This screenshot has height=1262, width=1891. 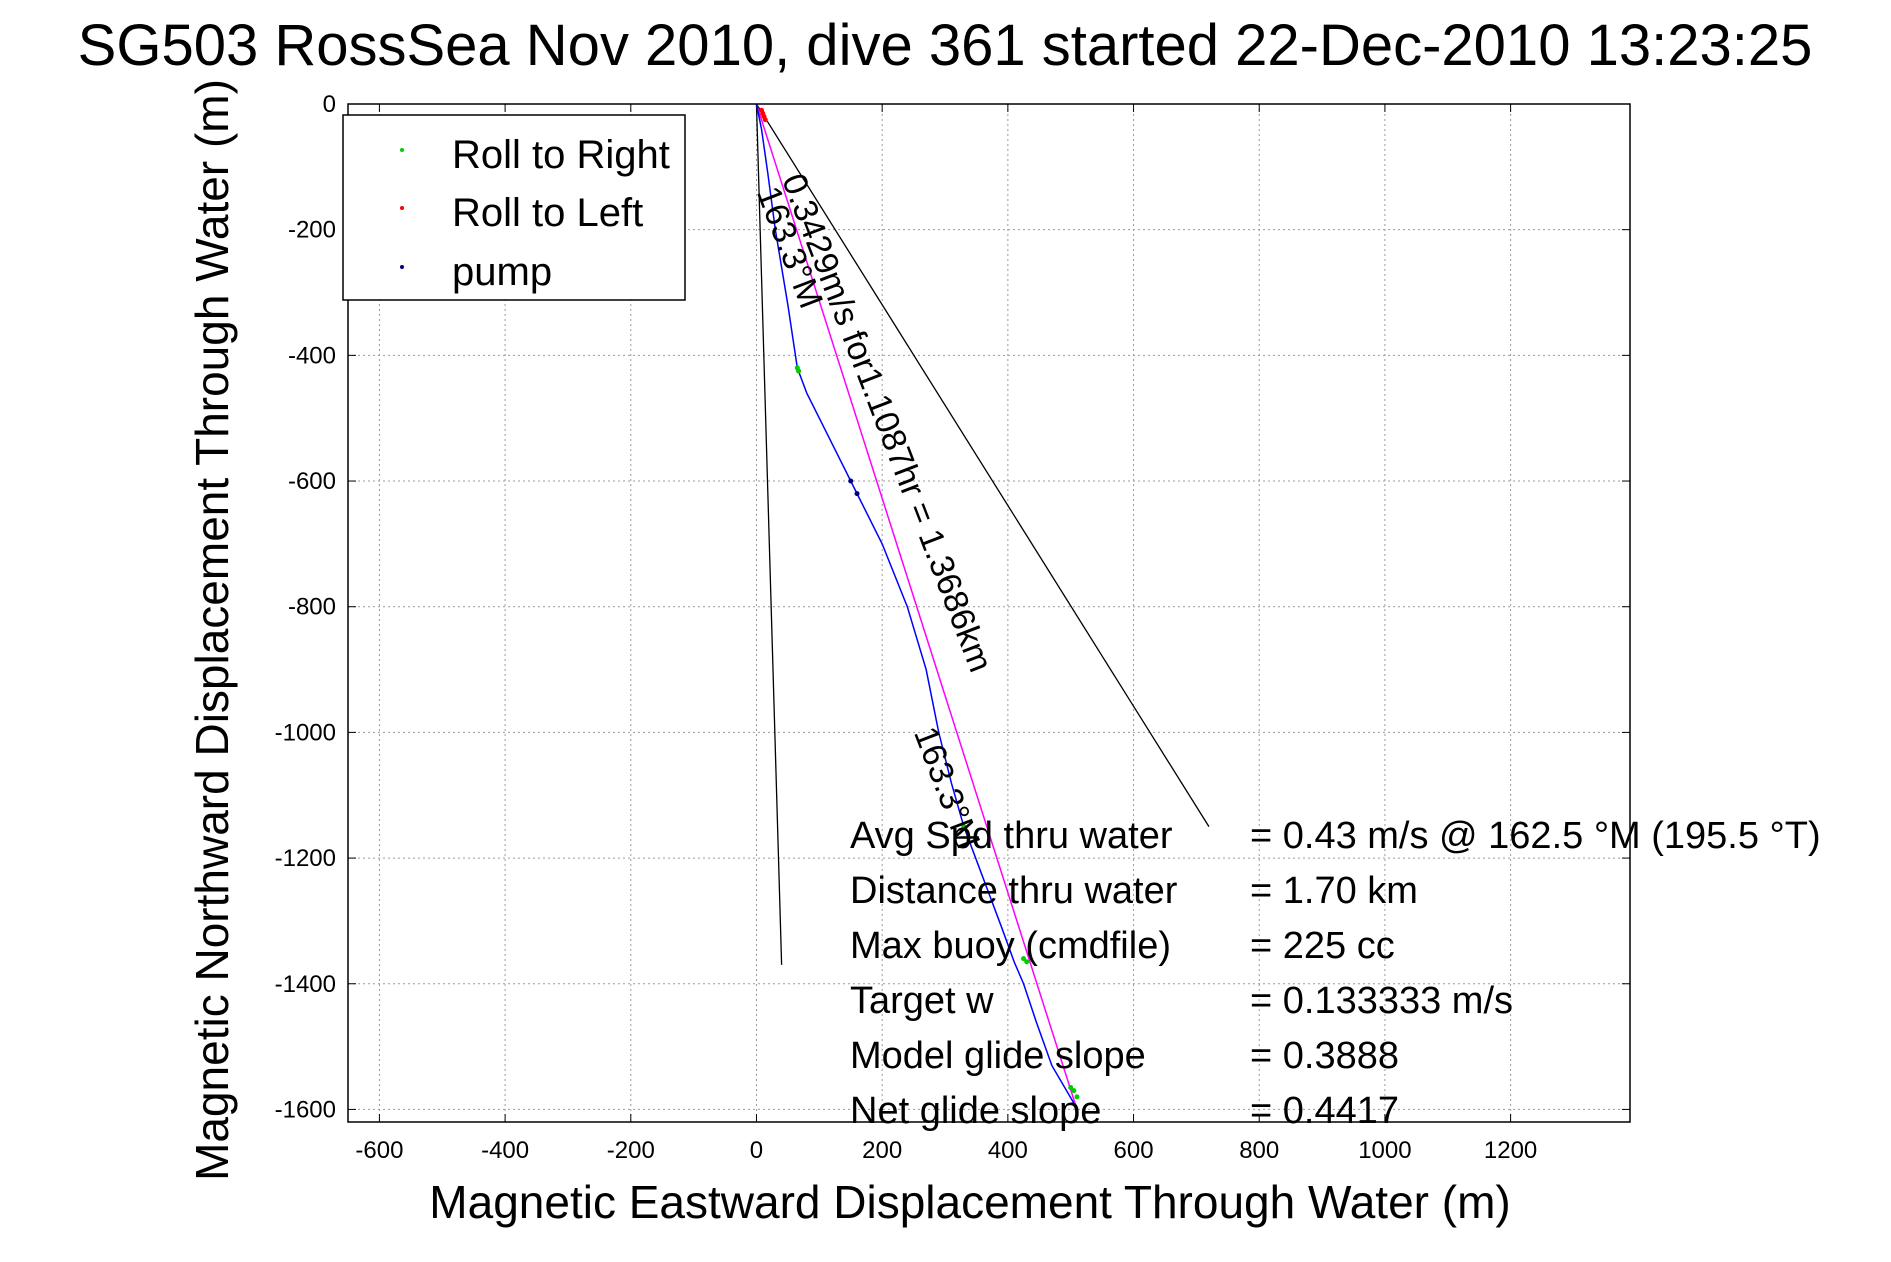 What do you see at coordinates (998, 1056) in the screenshot?
I see `stat-label: Model glide slope` at bounding box center [998, 1056].